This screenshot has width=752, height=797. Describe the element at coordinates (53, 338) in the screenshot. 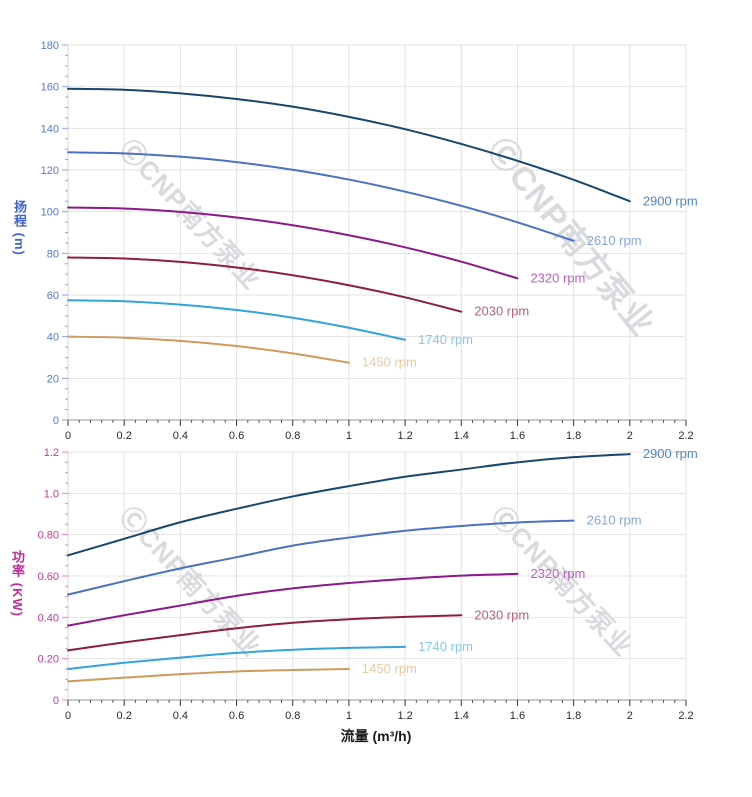

I see `y-tick-label: 40` at that location.